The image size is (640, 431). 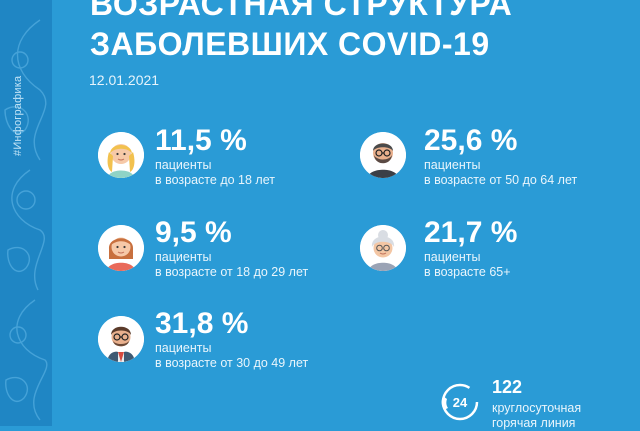 I want to click on bearded-man-avatar-icon, so click(x=383, y=155).